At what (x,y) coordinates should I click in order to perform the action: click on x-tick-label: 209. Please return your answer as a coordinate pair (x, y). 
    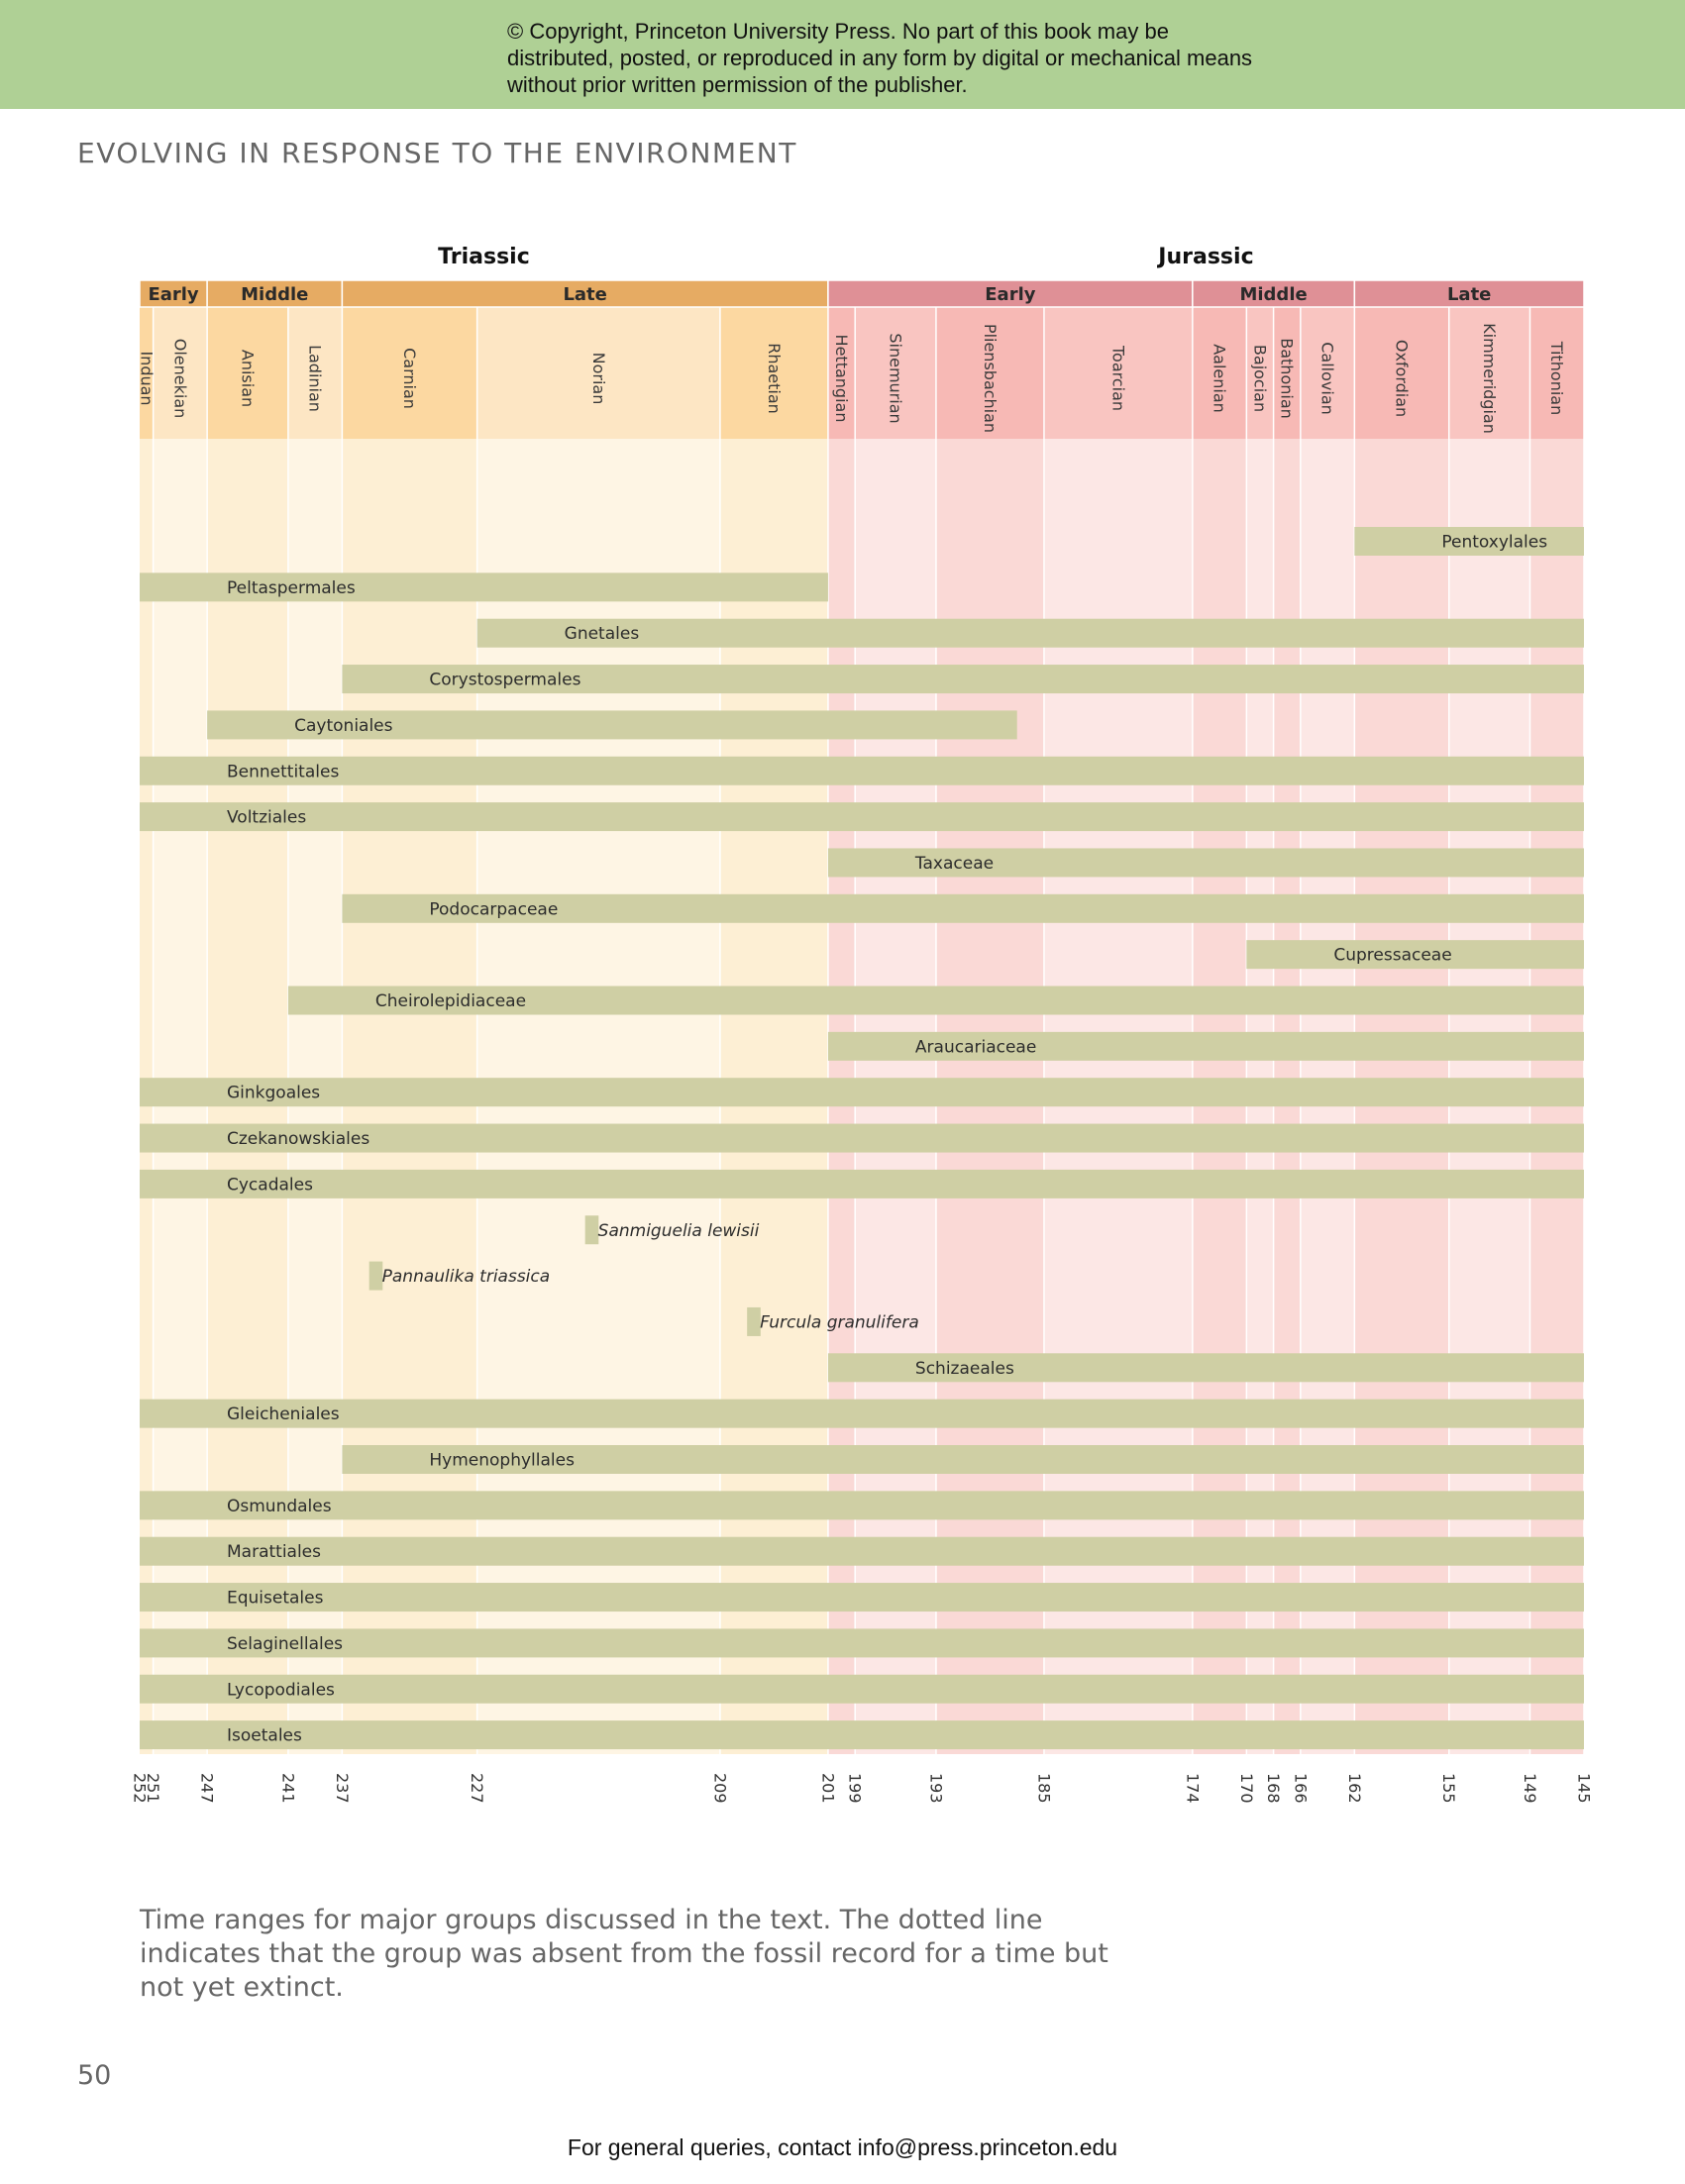
    Looking at the image, I should click on (719, 1788).